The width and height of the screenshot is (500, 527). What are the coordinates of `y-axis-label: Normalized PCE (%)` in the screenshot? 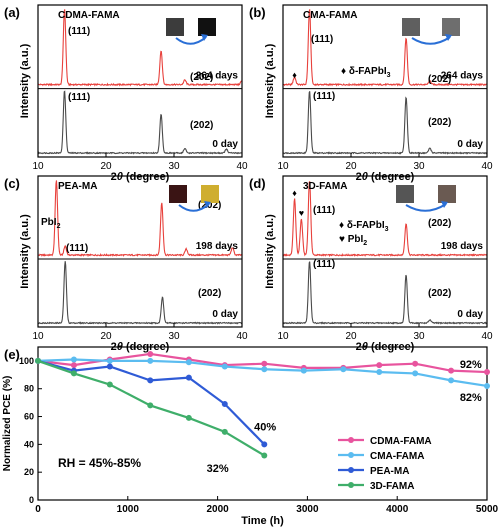 It's located at (7, 424).